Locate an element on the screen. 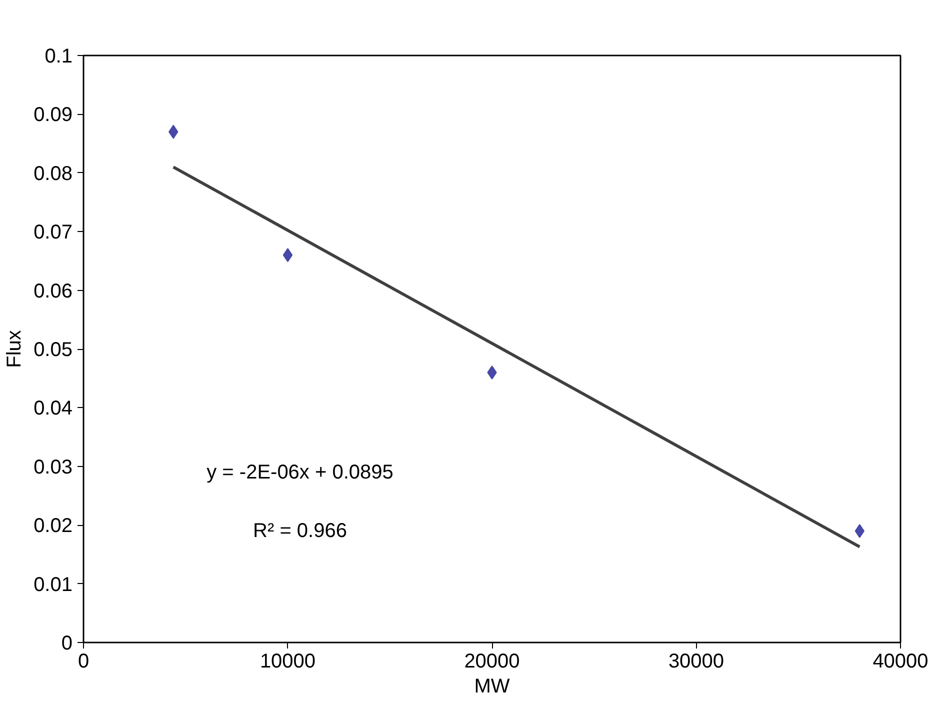 The height and width of the screenshot is (711, 949). x-tick-label: 10000 is located at coordinates (288, 661).